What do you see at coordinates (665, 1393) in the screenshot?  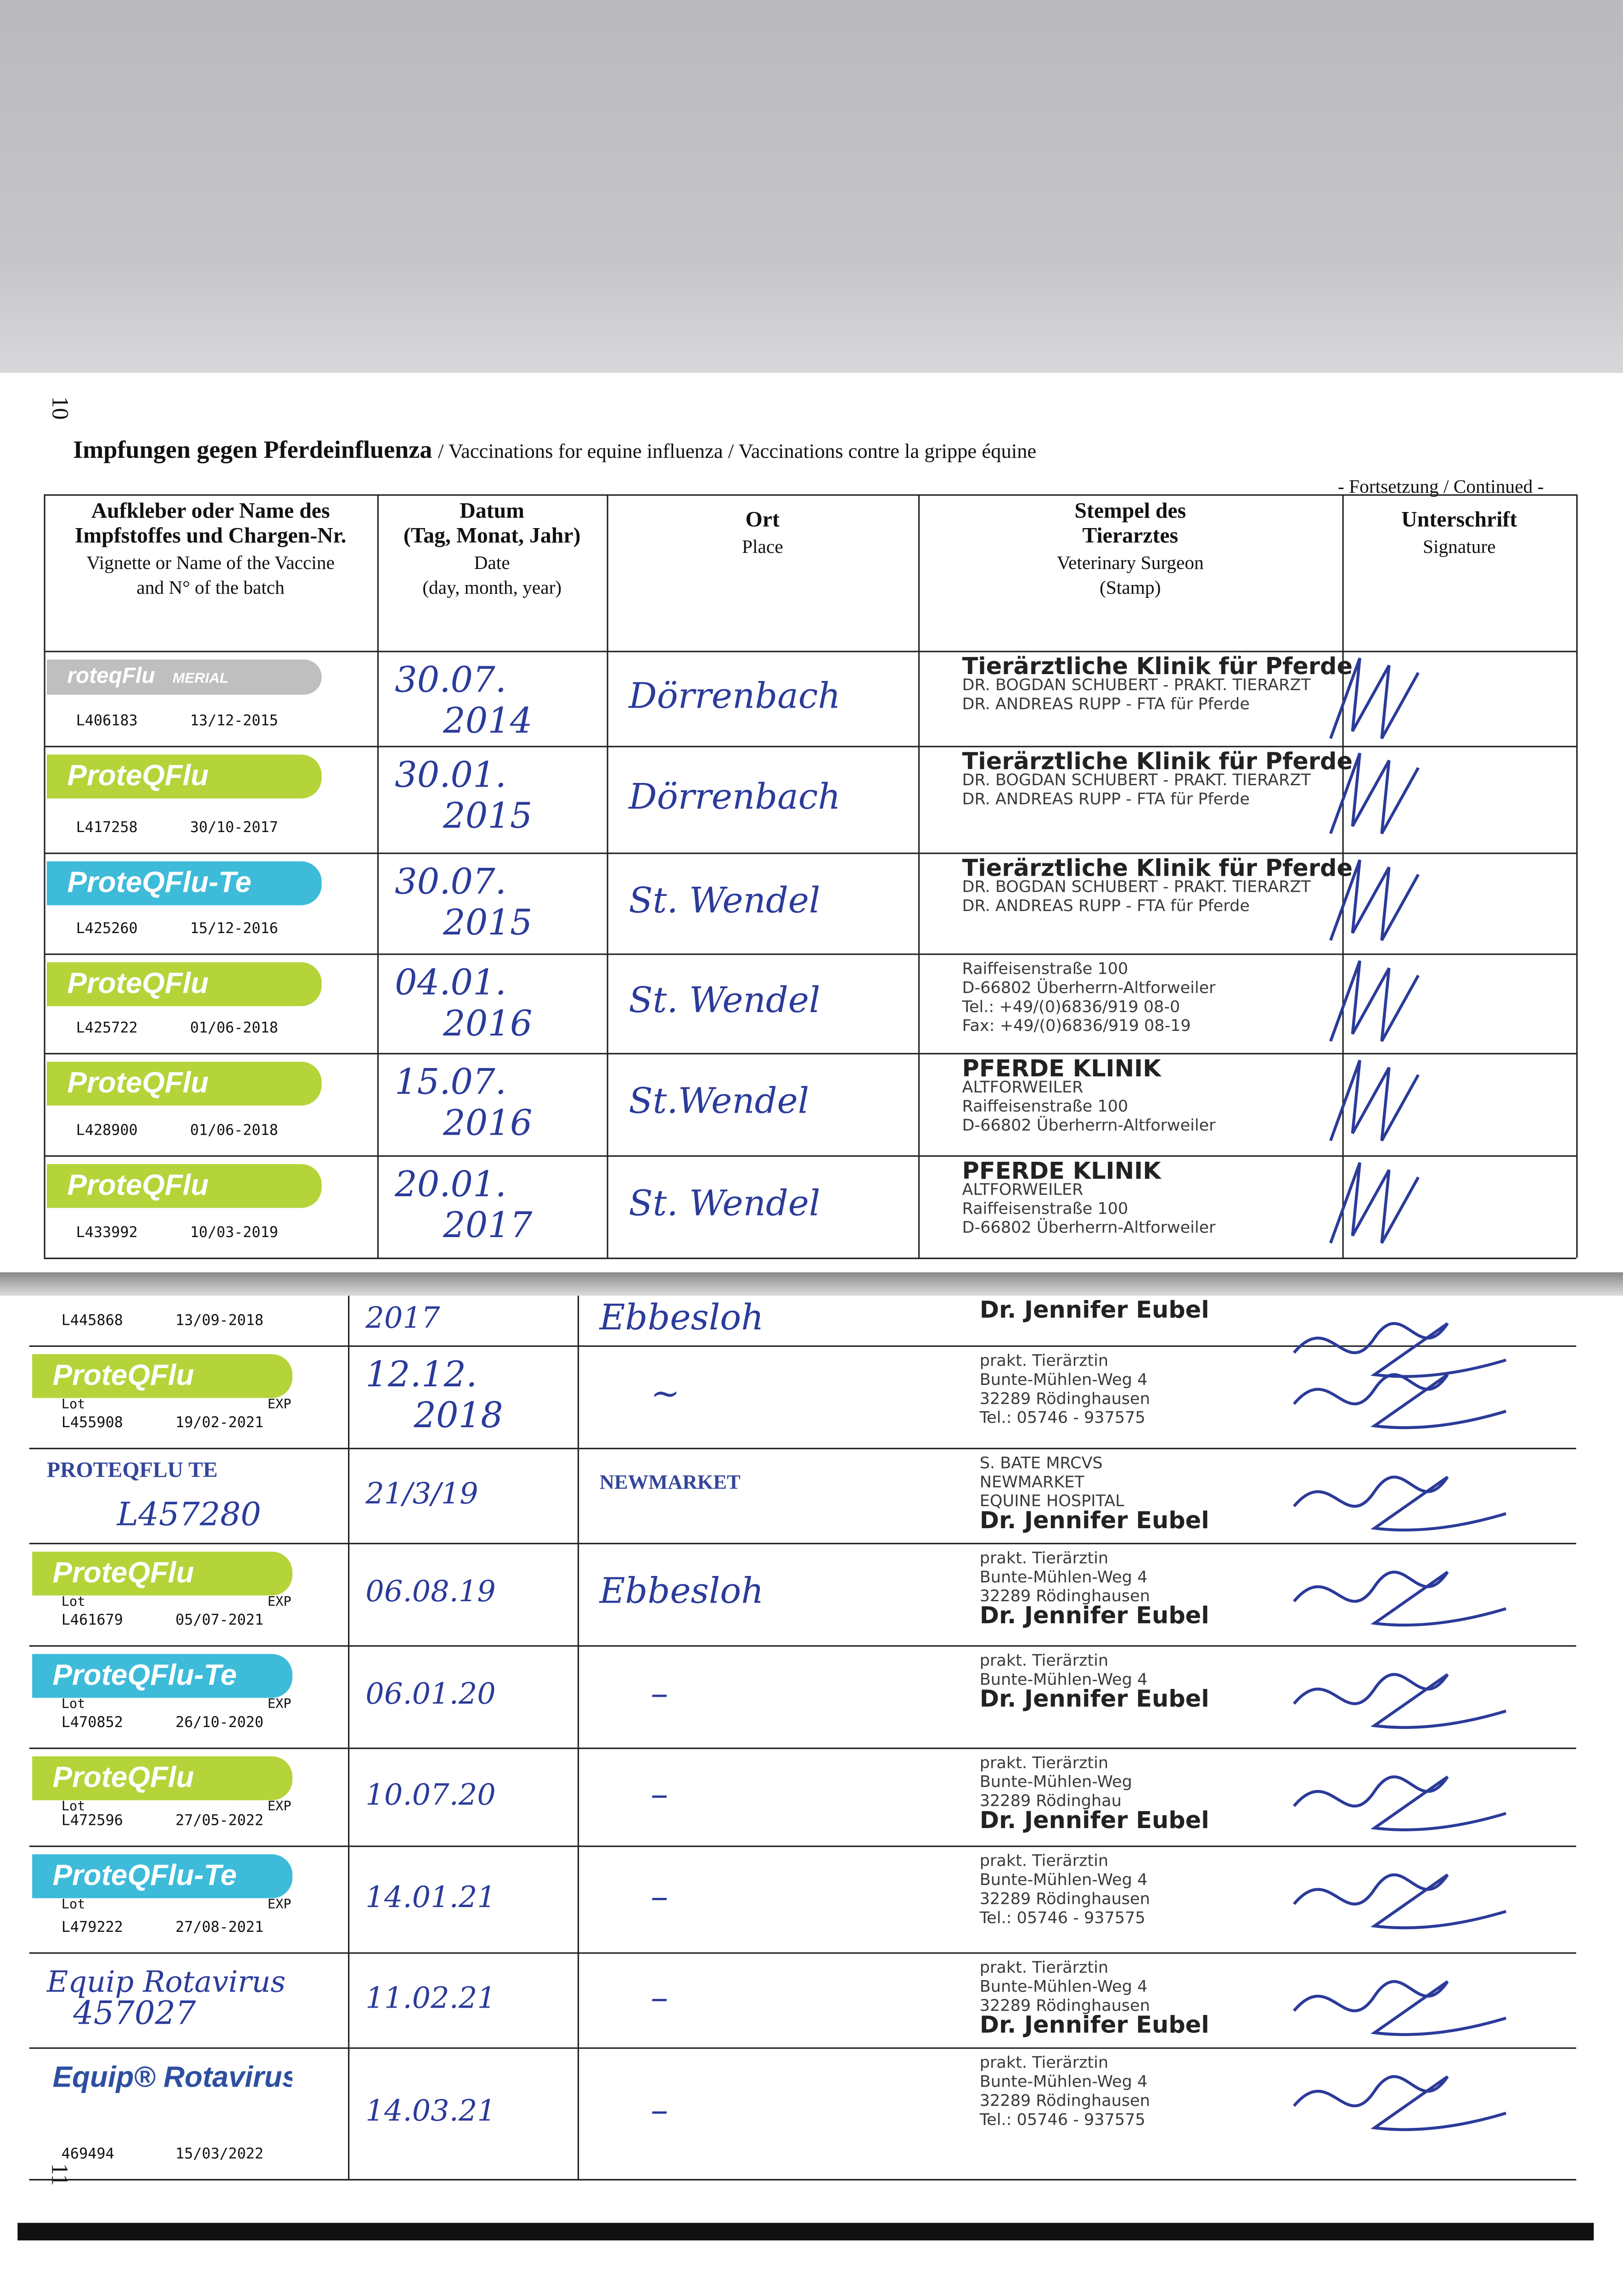 I see `place: ~` at bounding box center [665, 1393].